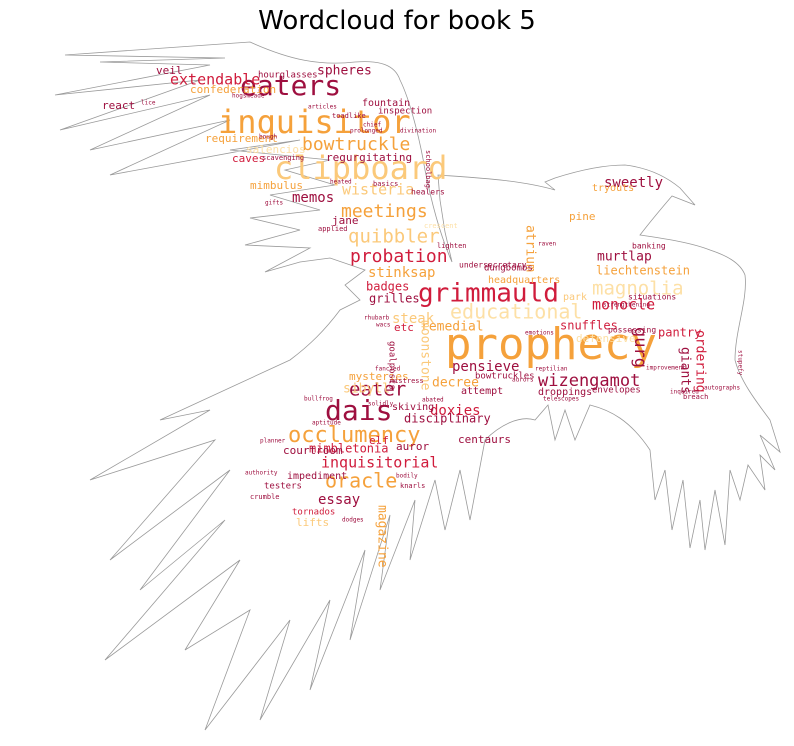 This screenshot has height=746, width=794. Describe the element at coordinates (485, 367) in the screenshot. I see `word-pensieve: pensieve` at that location.